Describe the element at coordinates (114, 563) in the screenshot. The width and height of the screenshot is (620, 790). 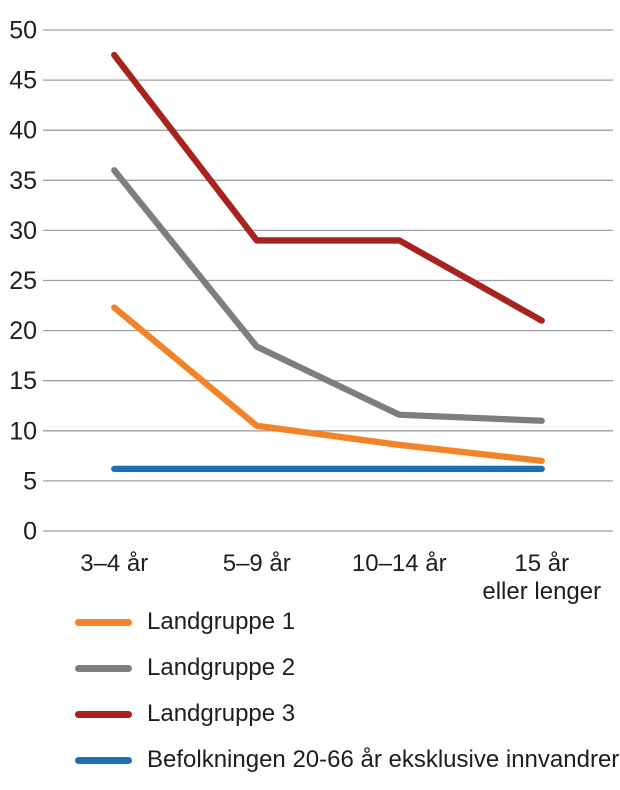
I see `x-axis-category-label: 3–4 år` at that location.